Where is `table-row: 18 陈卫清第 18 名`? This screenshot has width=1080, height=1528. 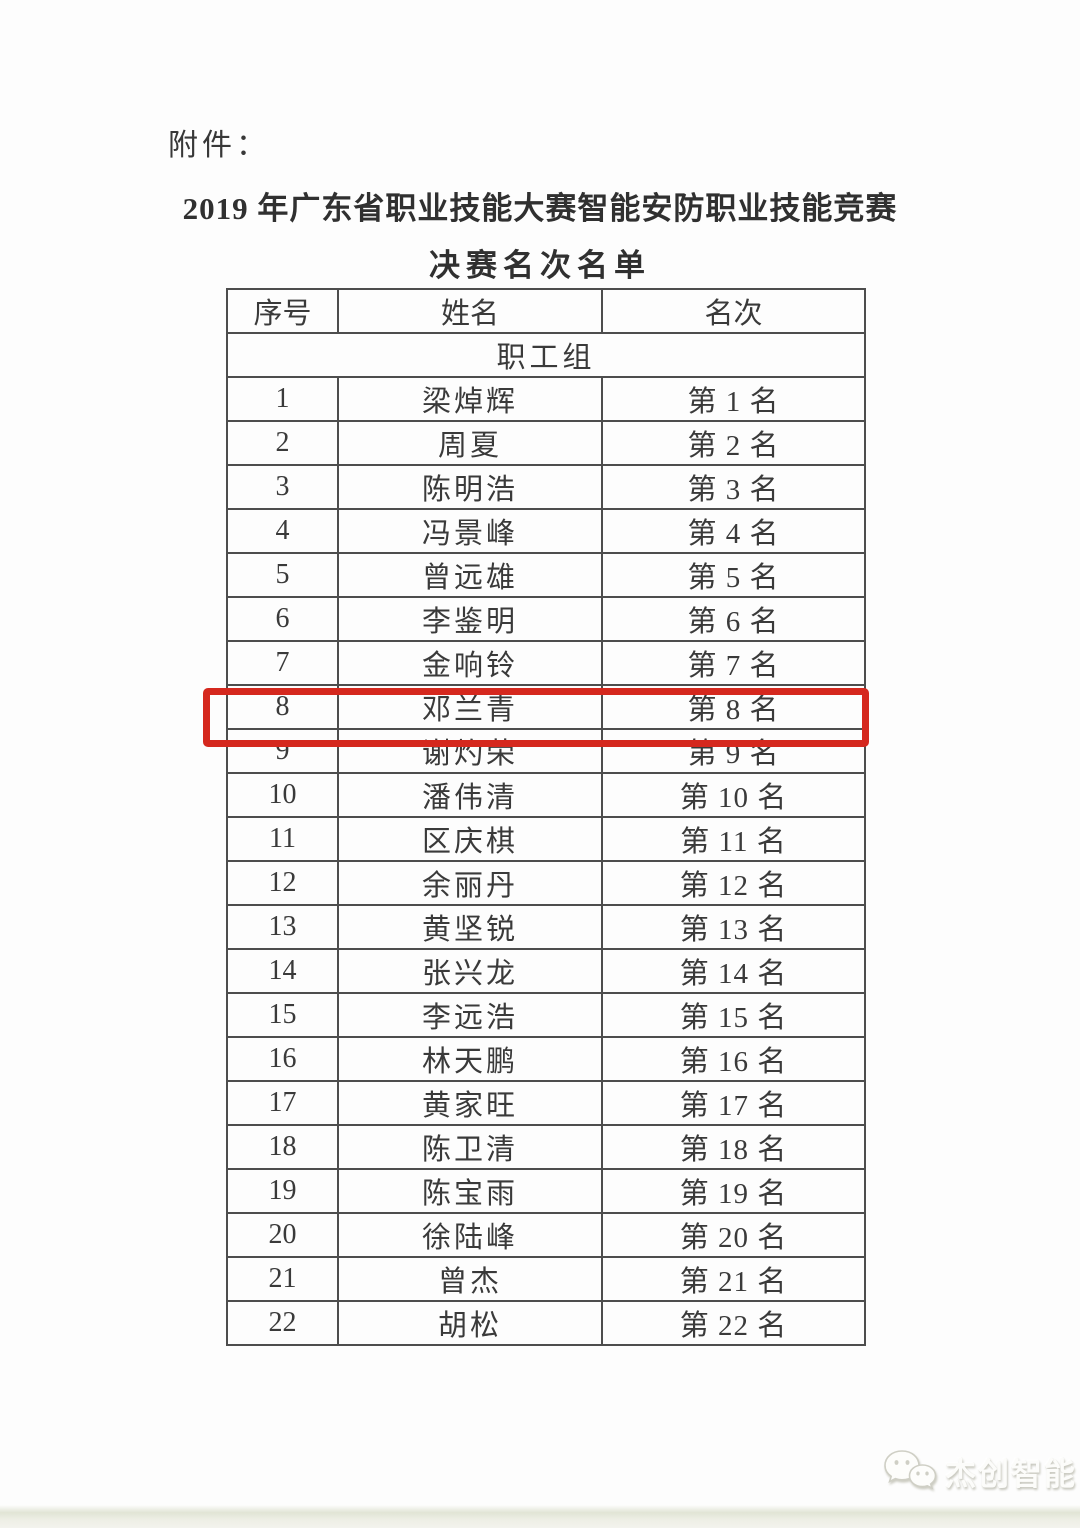 table-row: 18 陈卫清第 18 名 is located at coordinates (546, 1147).